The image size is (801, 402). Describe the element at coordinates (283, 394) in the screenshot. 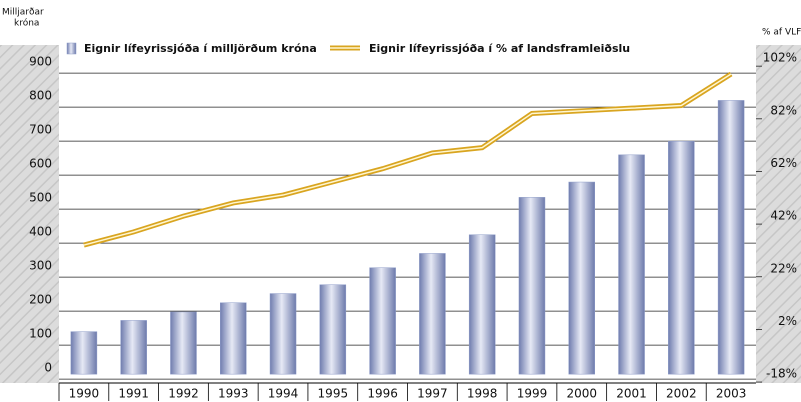

I see `x-tick-label: 1994` at that location.